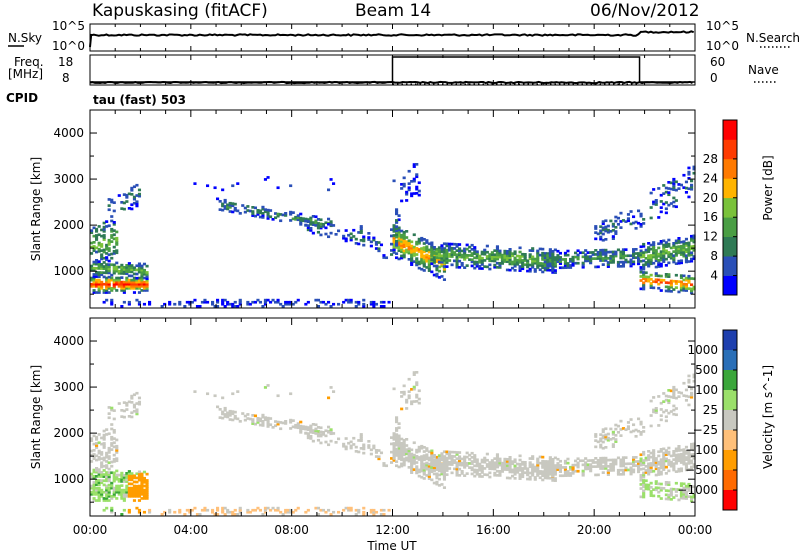  What do you see at coordinates (695, 530) in the screenshot?
I see `x-tick-label: 00:00` at bounding box center [695, 530].